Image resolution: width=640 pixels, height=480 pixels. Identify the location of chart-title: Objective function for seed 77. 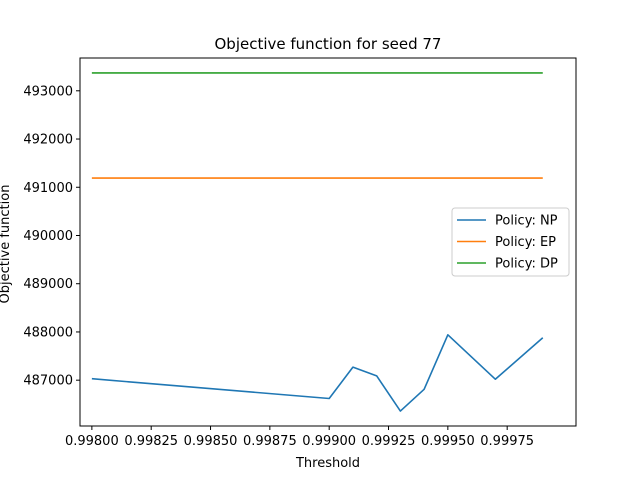
(328, 44).